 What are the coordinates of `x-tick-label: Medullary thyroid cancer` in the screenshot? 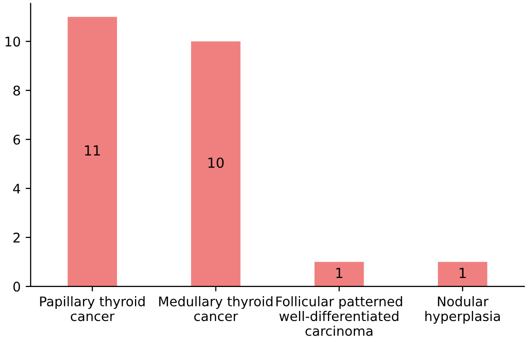 It's located at (215, 309).